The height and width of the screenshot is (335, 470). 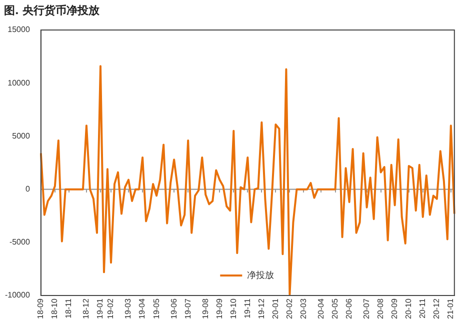 What do you see at coordinates (247, 308) in the screenshot?
I see `x-tick-label: 19-11` at bounding box center [247, 308].